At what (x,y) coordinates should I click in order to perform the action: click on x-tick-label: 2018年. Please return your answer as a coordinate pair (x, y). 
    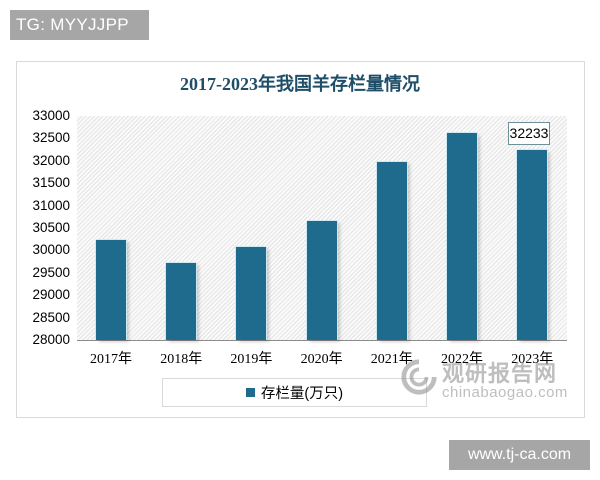
    Looking at the image, I should click on (181, 359).